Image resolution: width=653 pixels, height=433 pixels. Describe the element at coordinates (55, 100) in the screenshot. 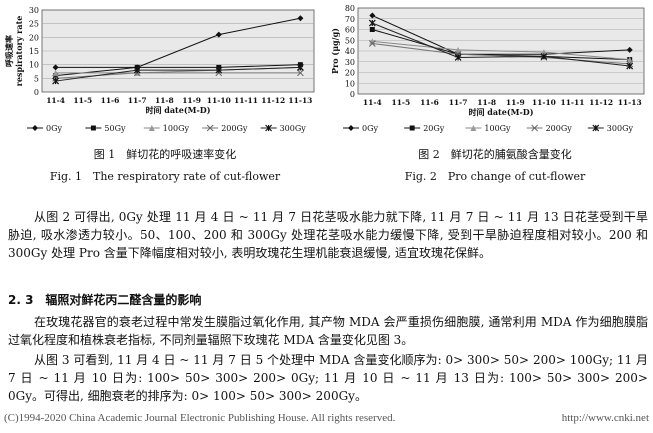

I see `x-tick-label: 11-4` at that location.